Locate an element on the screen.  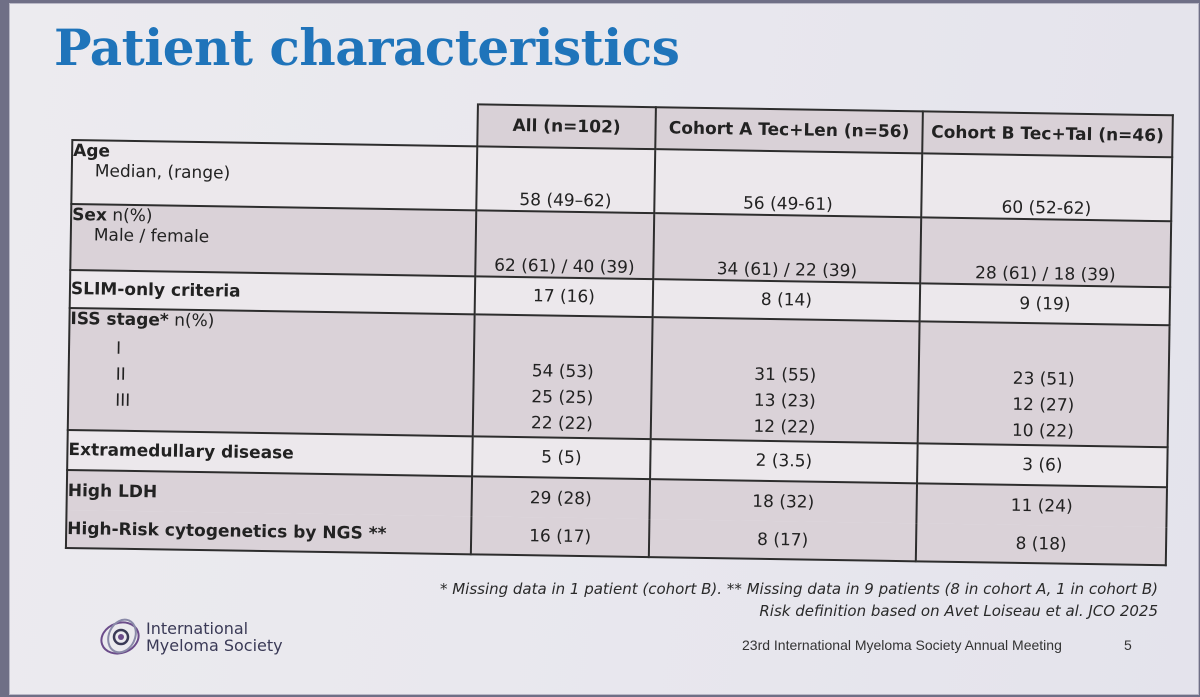
iss-all: 54 (53) 25 (25) 22 (22) is located at coordinates (562, 377).